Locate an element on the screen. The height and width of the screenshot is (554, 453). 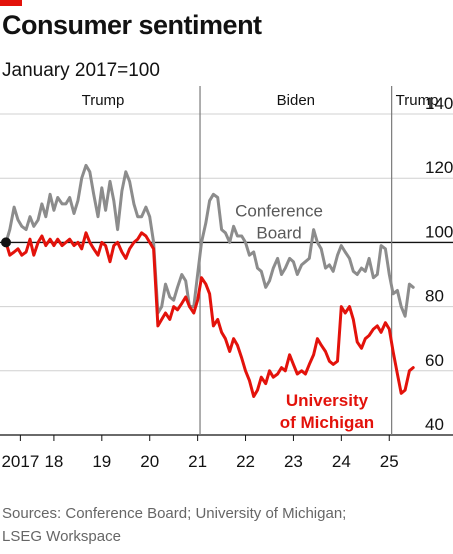
base-point-dot is located at coordinates (6, 242).